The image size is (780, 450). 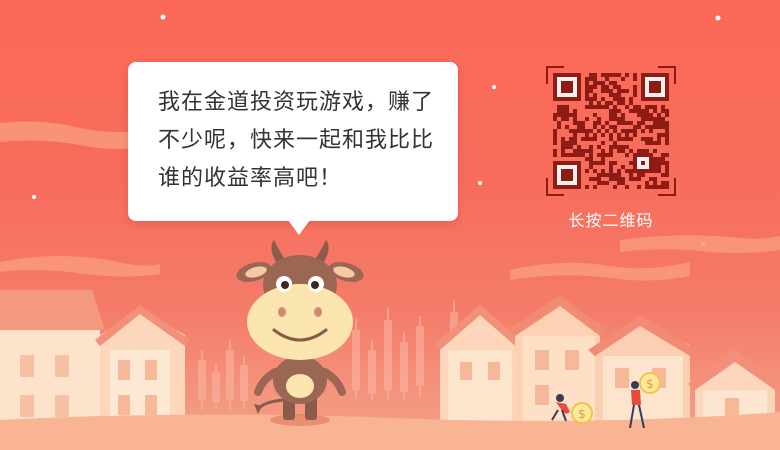 I want to click on qr-code-area, so click(x=611, y=131).